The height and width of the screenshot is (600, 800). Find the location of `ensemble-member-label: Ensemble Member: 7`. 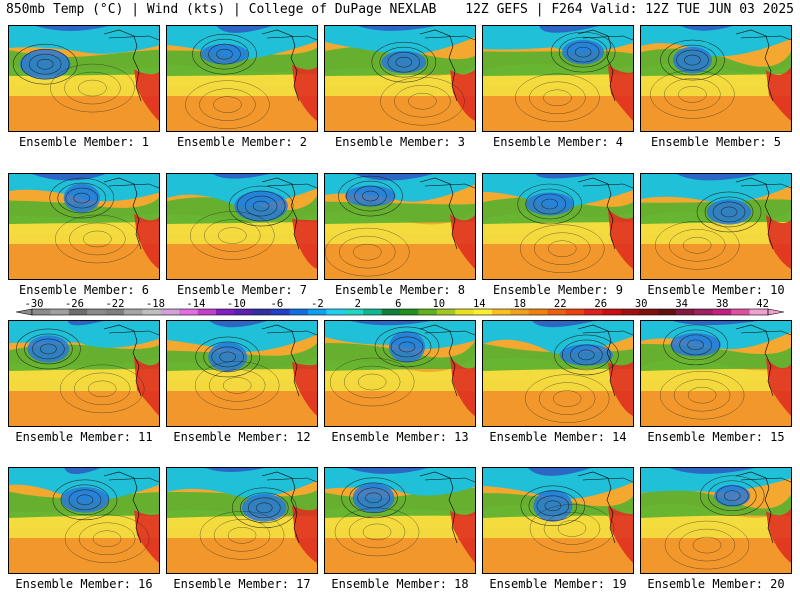

ensemble-member-label: Ensemble Member: 7 is located at coordinates (242, 290).